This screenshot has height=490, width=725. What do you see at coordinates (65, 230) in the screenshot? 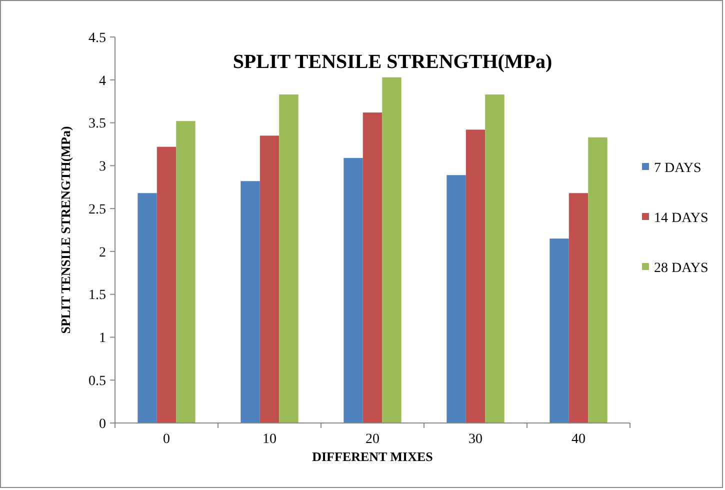
I see `y-axis-title: SPLIT TENSILE STRENGTH(MPa)` at bounding box center [65, 230].